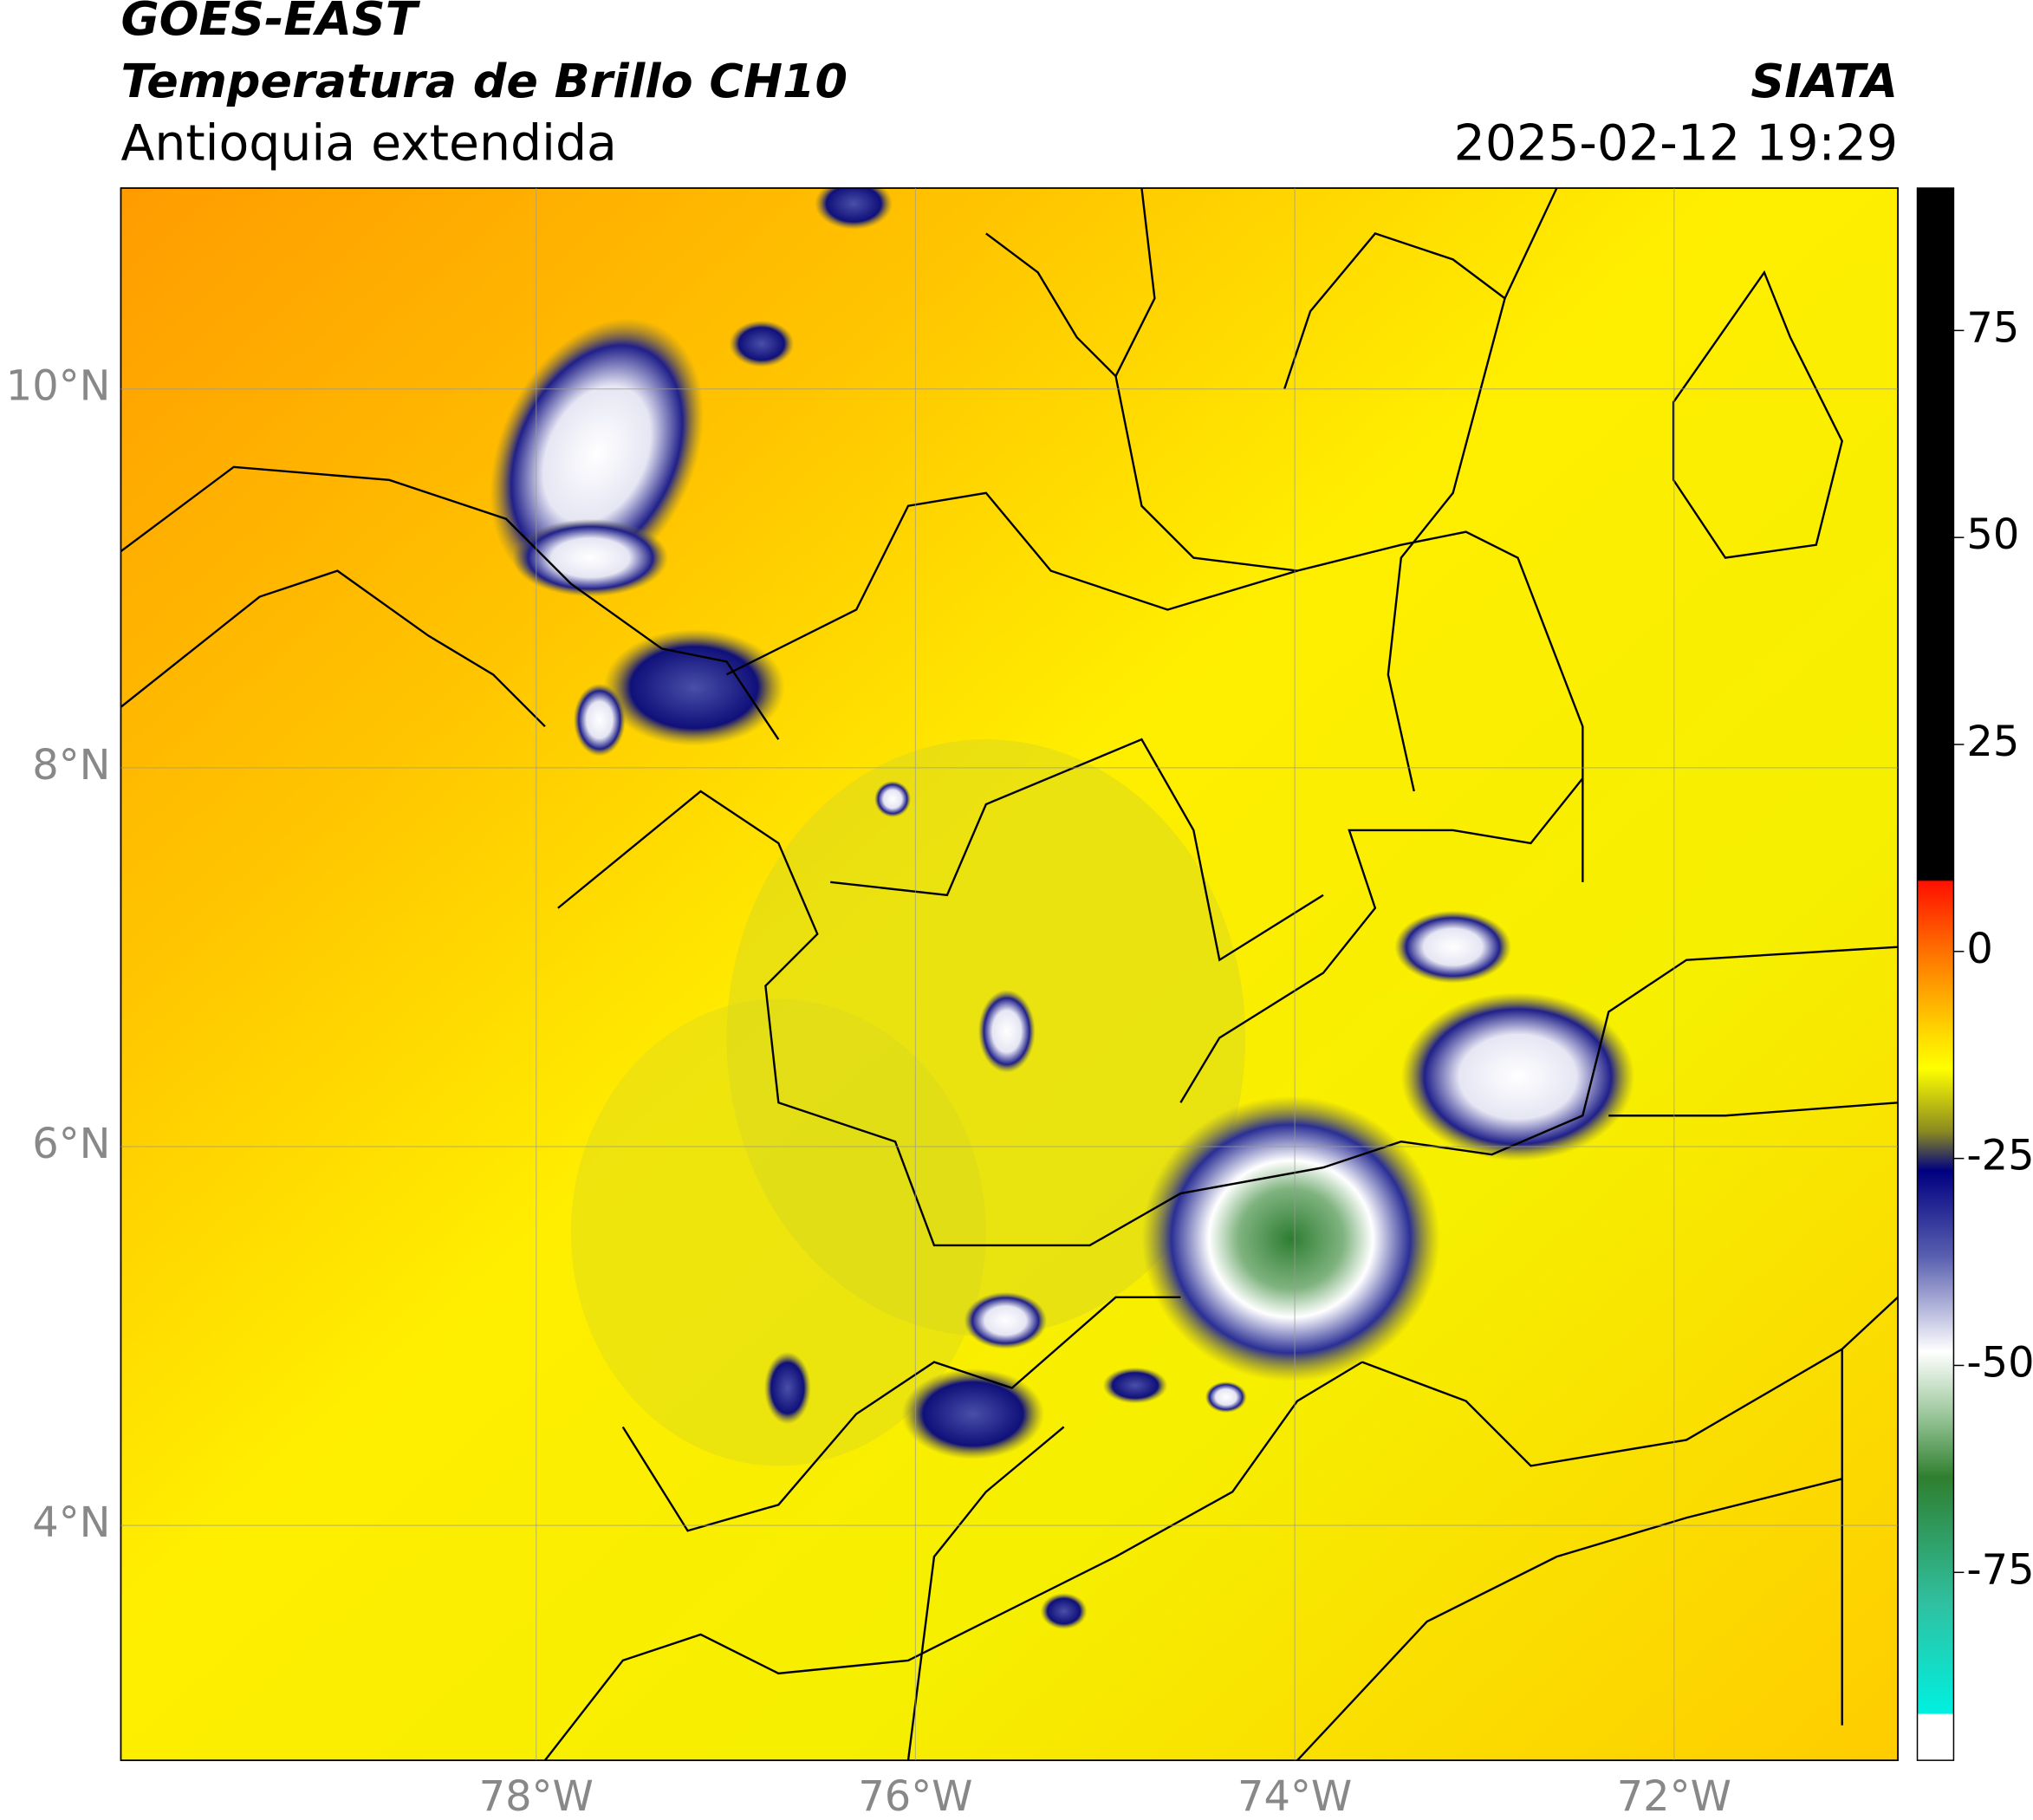 This screenshot has height=1820, width=2033. I want to click on lat-tick-label: 6°N, so click(71, 1144).